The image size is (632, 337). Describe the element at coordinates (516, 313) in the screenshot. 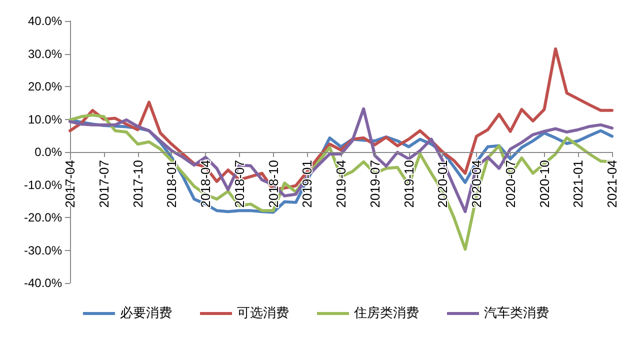

I see `legend-label: 汽车类消费` at that location.